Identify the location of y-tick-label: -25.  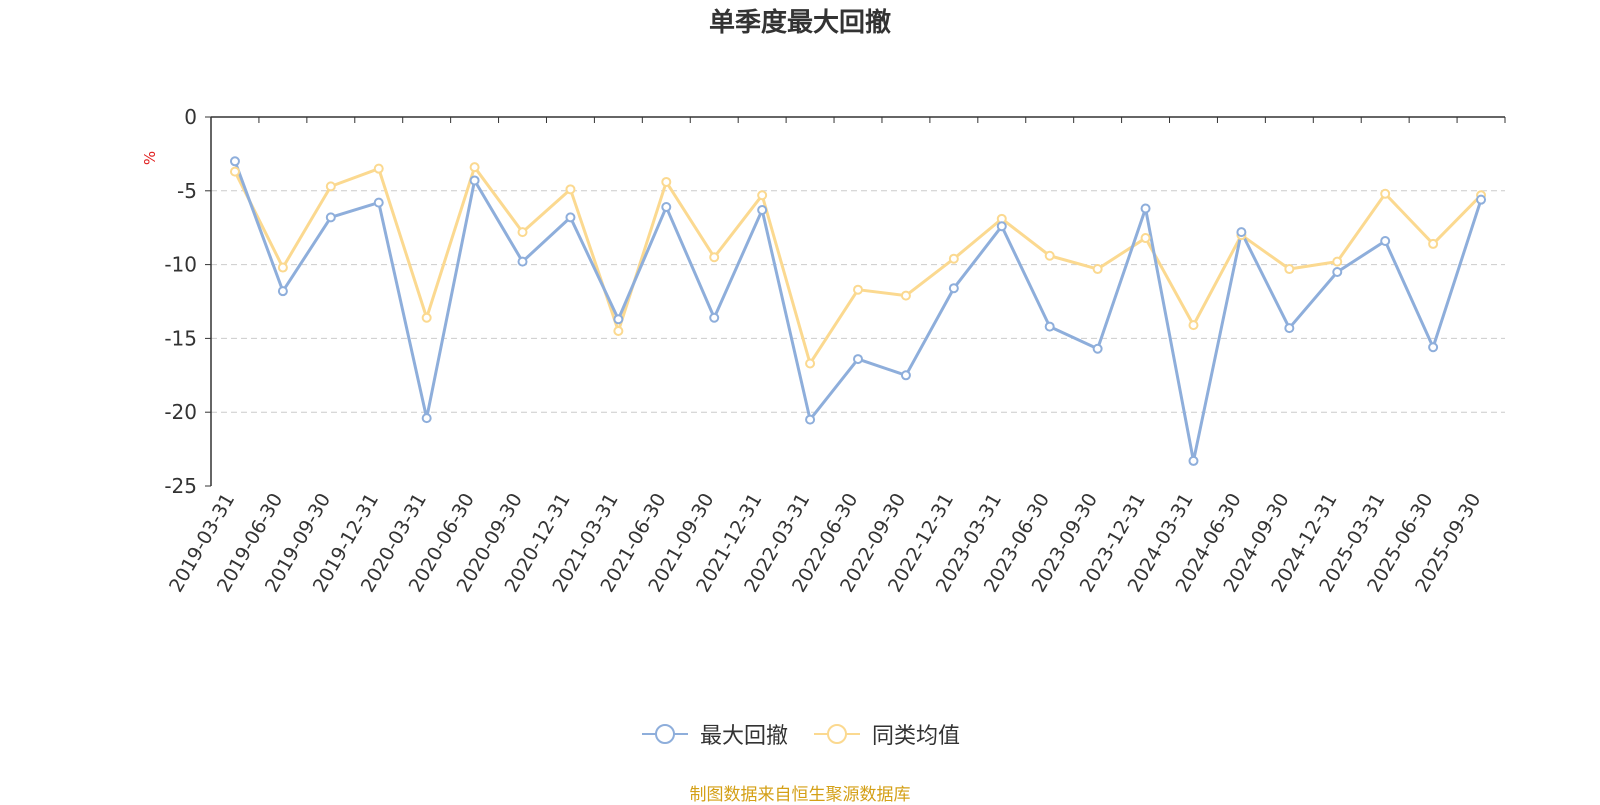
(180, 486).